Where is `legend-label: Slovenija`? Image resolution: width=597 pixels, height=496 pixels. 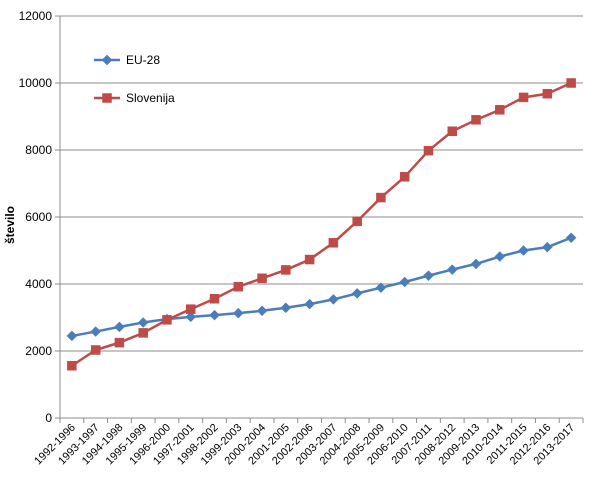
legend-label: Slovenija is located at coordinates (150, 98).